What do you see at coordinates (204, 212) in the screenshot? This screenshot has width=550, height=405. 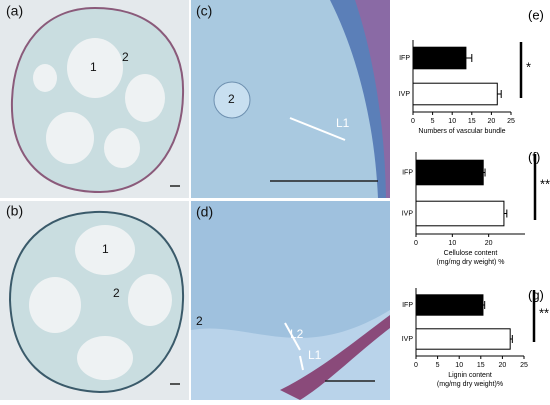 I see `panel-label: (d)` at bounding box center [204, 212].